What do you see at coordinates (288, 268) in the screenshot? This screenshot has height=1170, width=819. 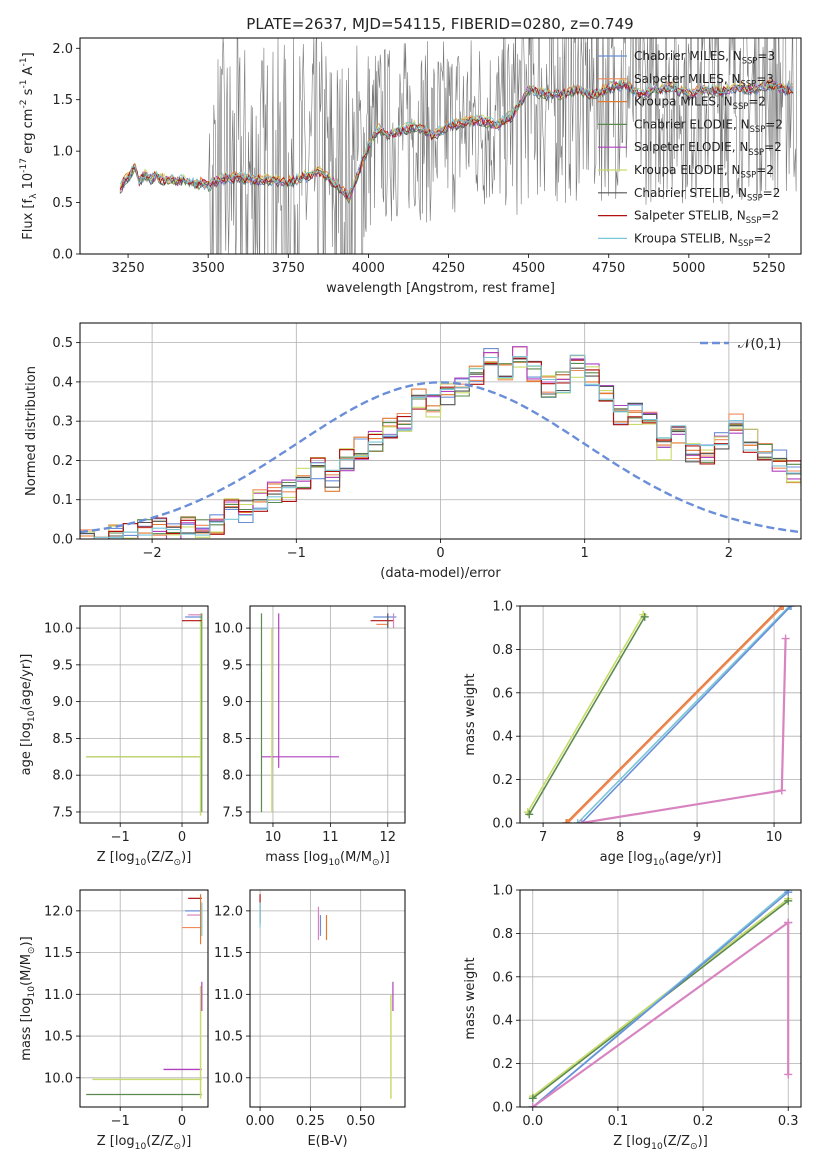 I see `x-tick-label: 3750` at bounding box center [288, 268].